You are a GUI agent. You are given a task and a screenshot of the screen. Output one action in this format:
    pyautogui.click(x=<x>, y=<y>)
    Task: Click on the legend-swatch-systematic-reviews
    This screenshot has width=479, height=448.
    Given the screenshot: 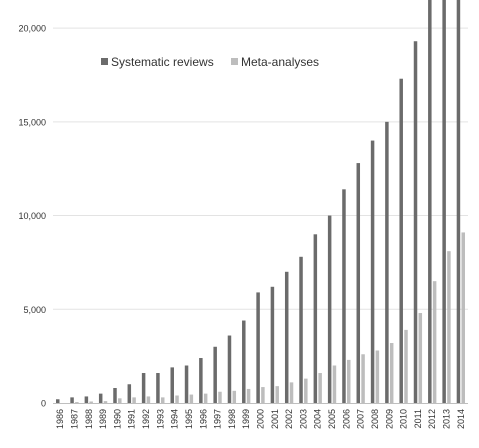 What is the action you would take?
    pyautogui.click(x=104, y=61)
    